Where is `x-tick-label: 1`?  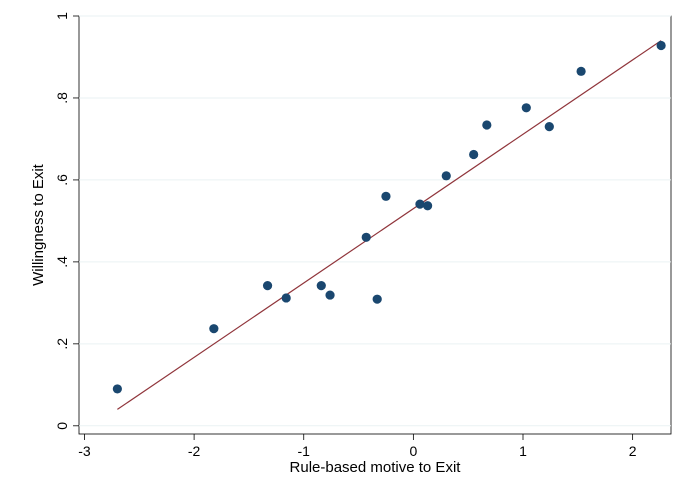 x-tick-label: 1 is located at coordinates (523, 451).